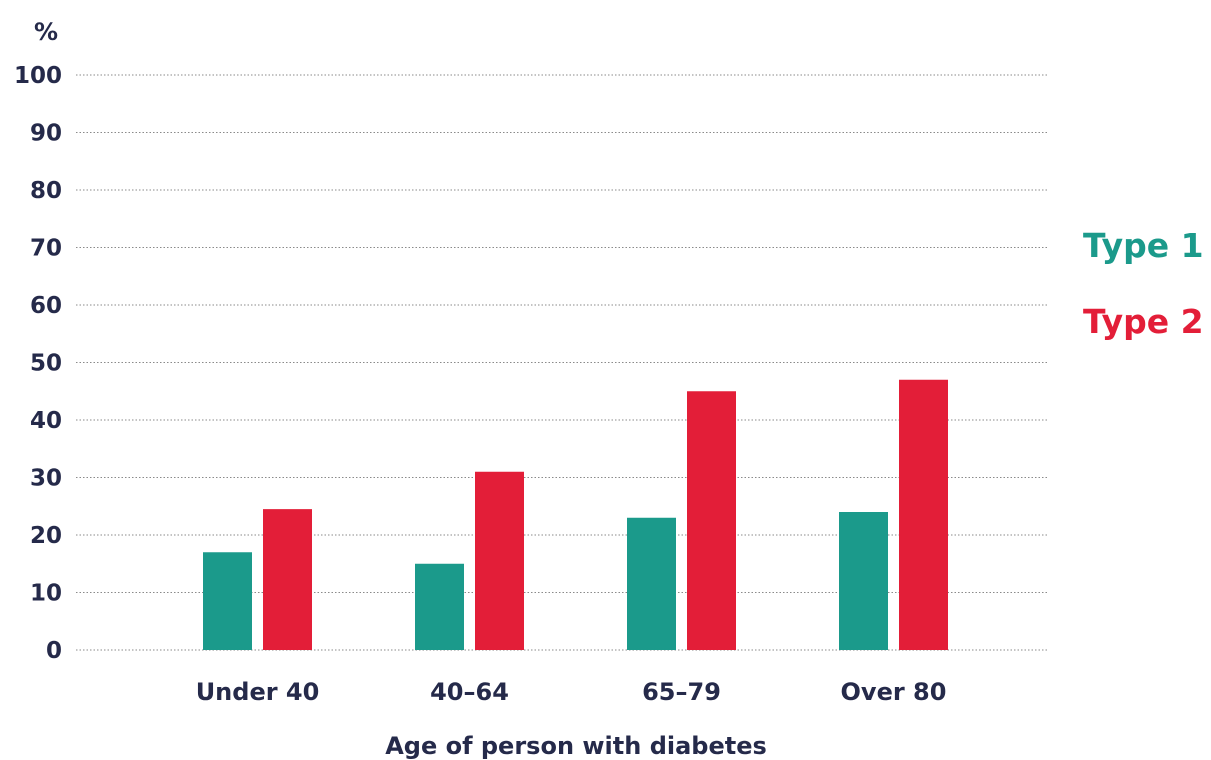 This screenshot has height=760, width=1211. What do you see at coordinates (576, 746) in the screenshot?
I see `x-axis-title: Age of person with diabetes` at bounding box center [576, 746].